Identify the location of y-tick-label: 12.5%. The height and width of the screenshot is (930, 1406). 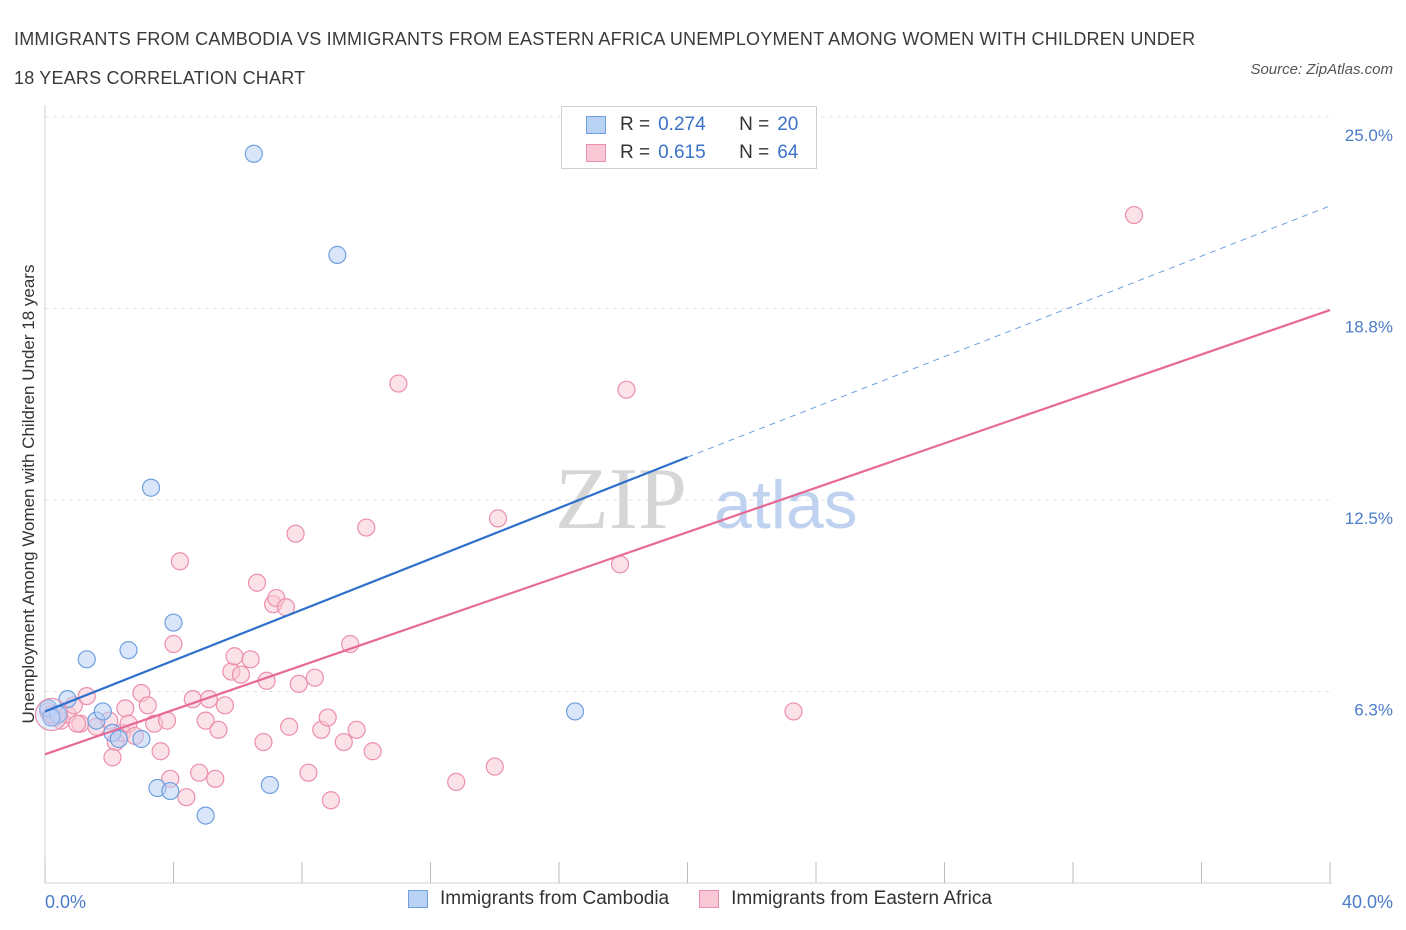
(1369, 518).